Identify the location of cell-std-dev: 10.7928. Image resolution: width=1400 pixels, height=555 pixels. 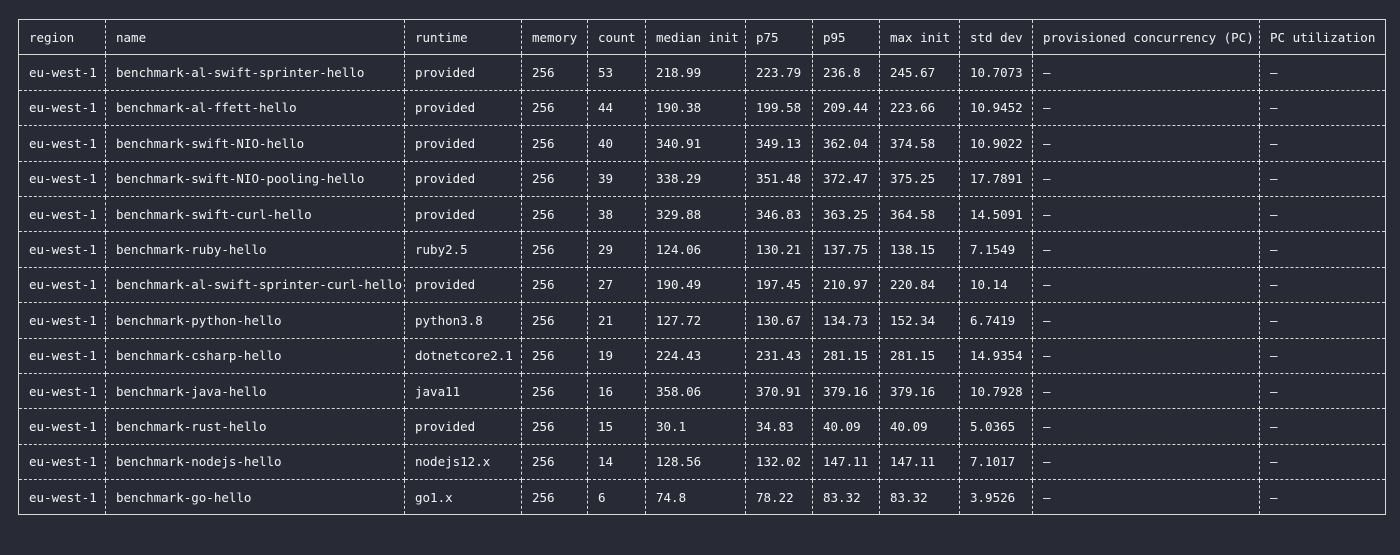
(996, 391).